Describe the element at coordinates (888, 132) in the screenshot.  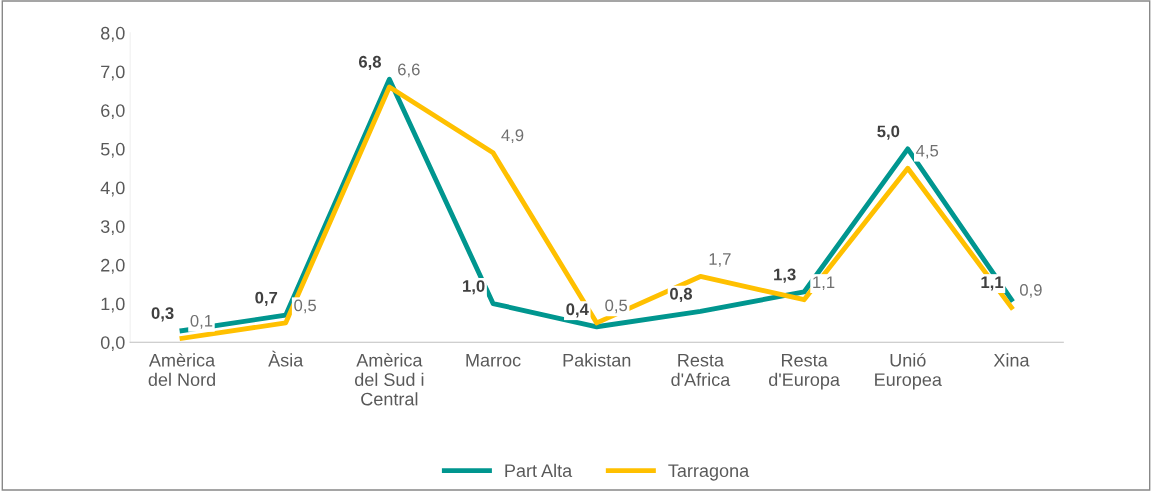
I see `data-label: 5,0` at that location.